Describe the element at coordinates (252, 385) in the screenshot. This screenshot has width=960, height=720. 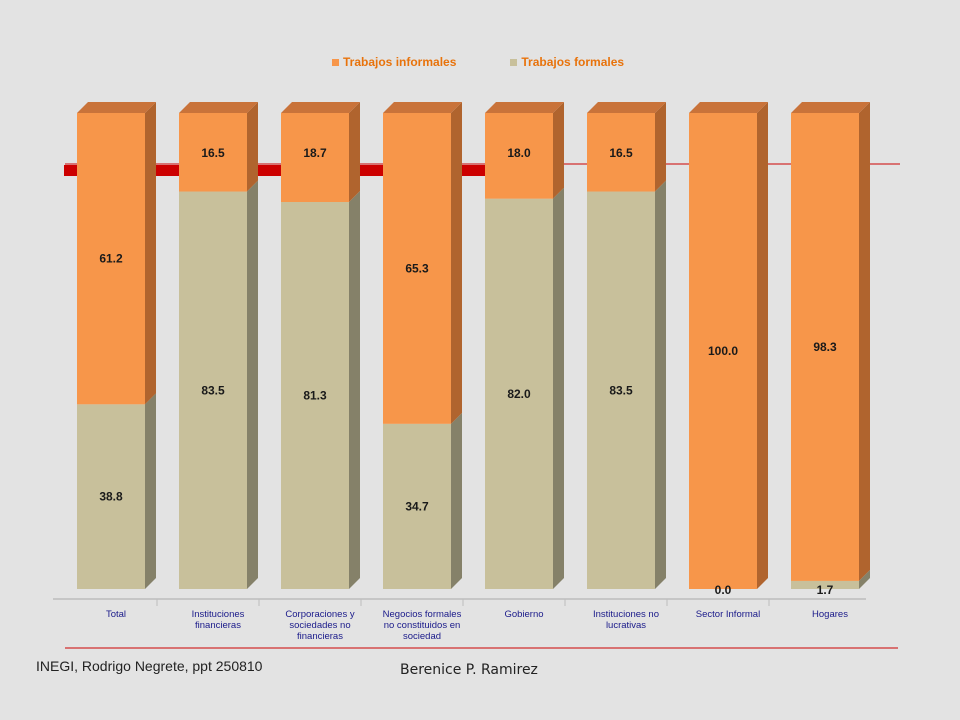
I see `bar-formal-1-side` at that location.